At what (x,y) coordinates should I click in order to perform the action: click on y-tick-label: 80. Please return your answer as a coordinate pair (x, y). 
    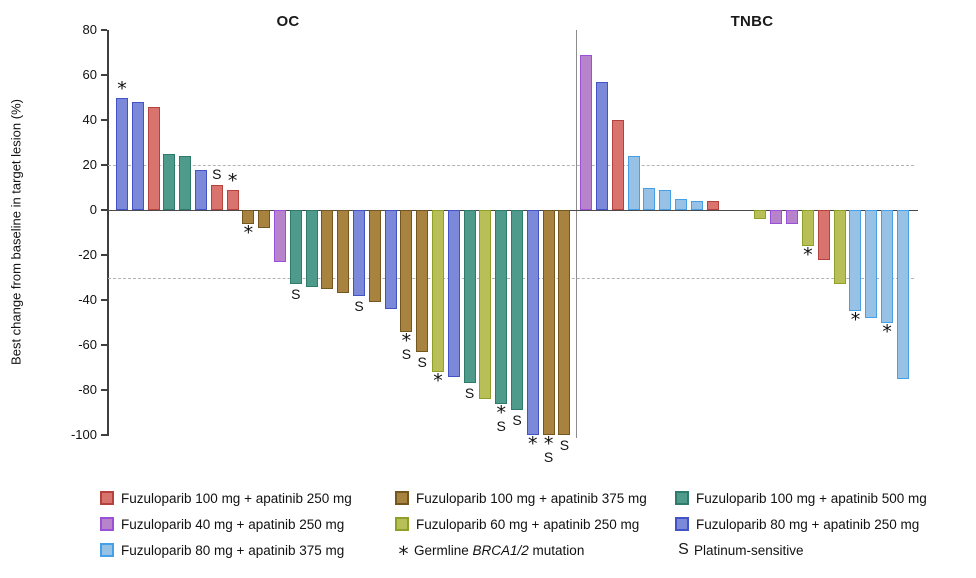
    Looking at the image, I should click on (89, 29).